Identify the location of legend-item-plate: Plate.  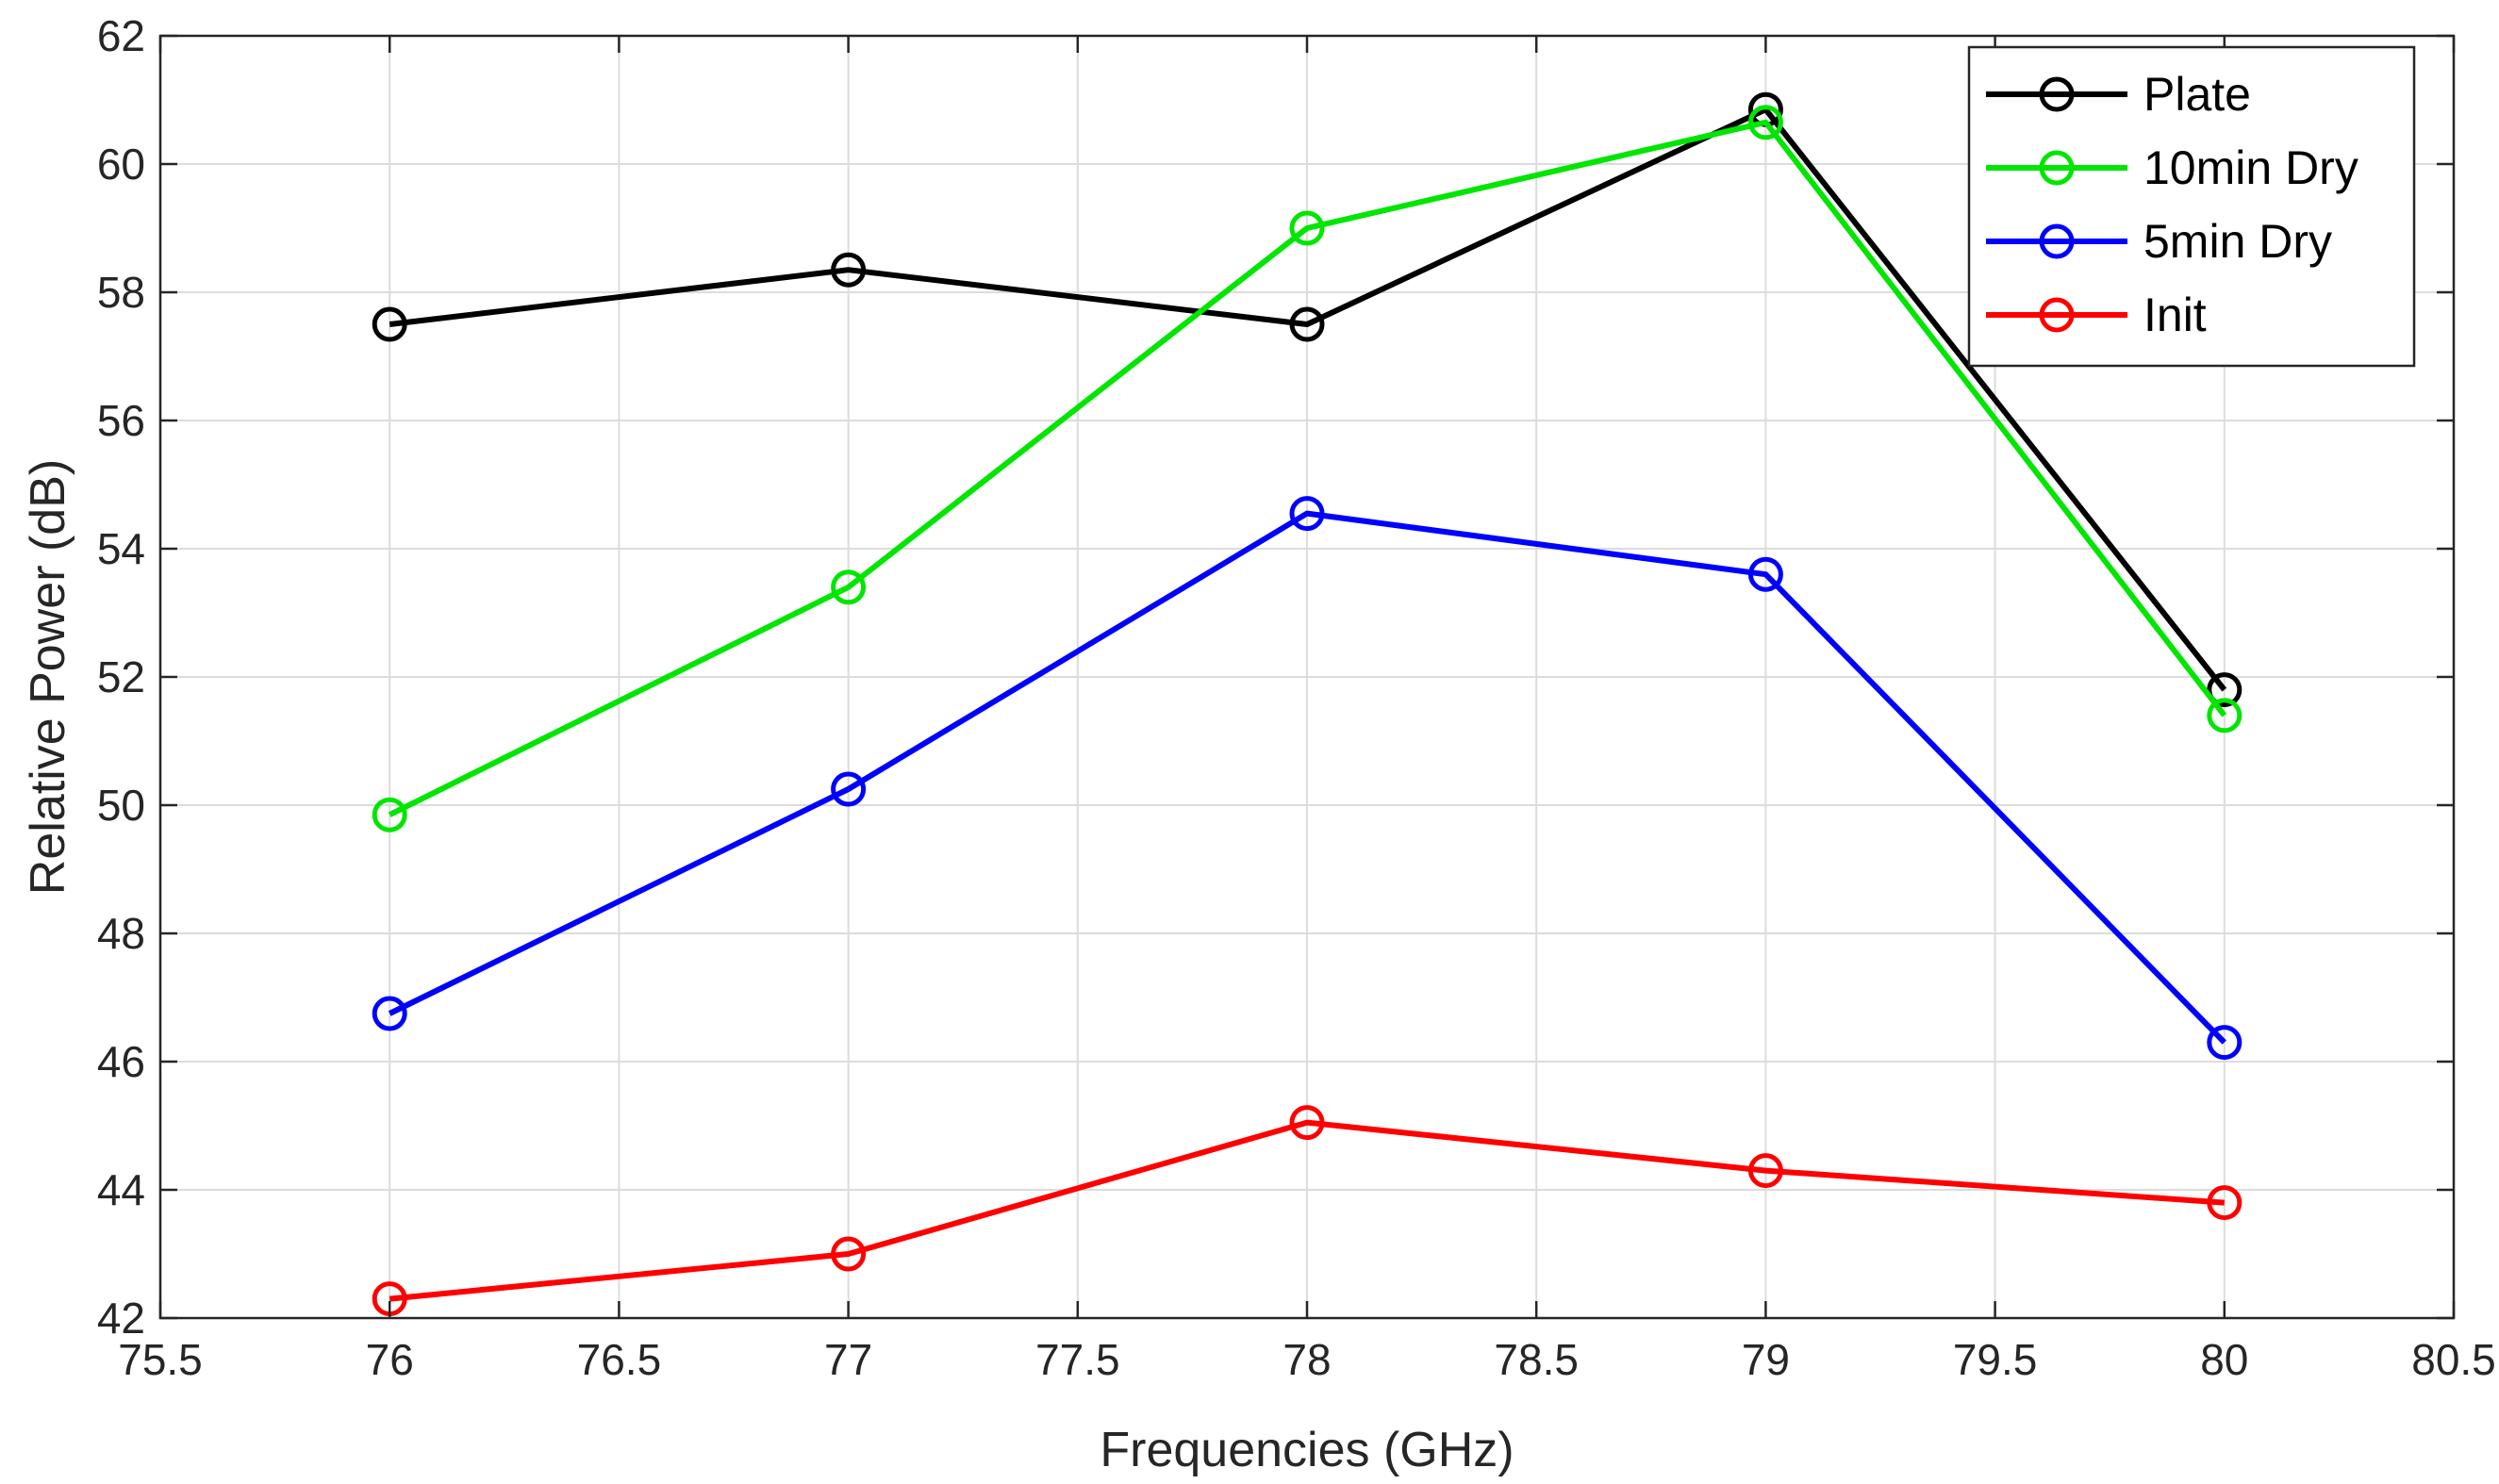
(2118, 94).